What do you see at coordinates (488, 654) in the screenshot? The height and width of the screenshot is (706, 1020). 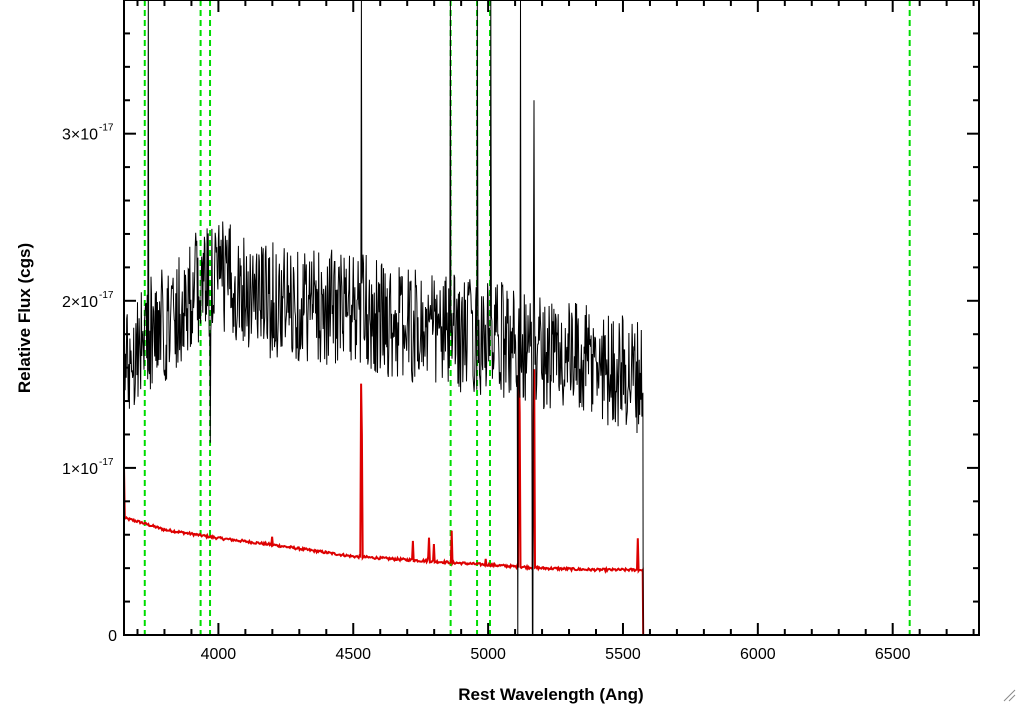 I see `x-tick-label: 5000` at bounding box center [488, 654].